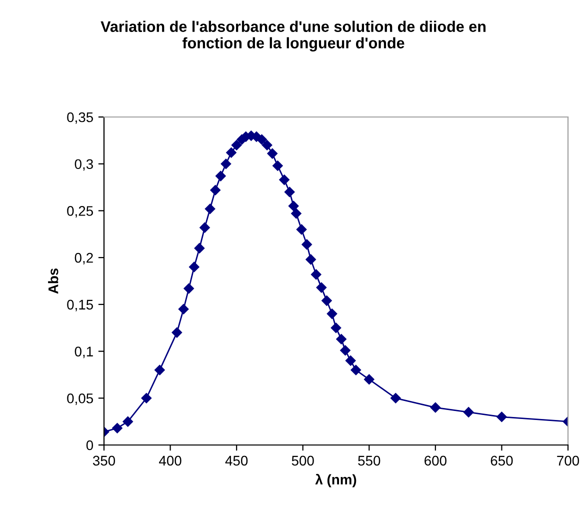 Image resolution: width=587 pixels, height=519 pixels. I want to click on x-tick-label: 450, so click(236, 461).